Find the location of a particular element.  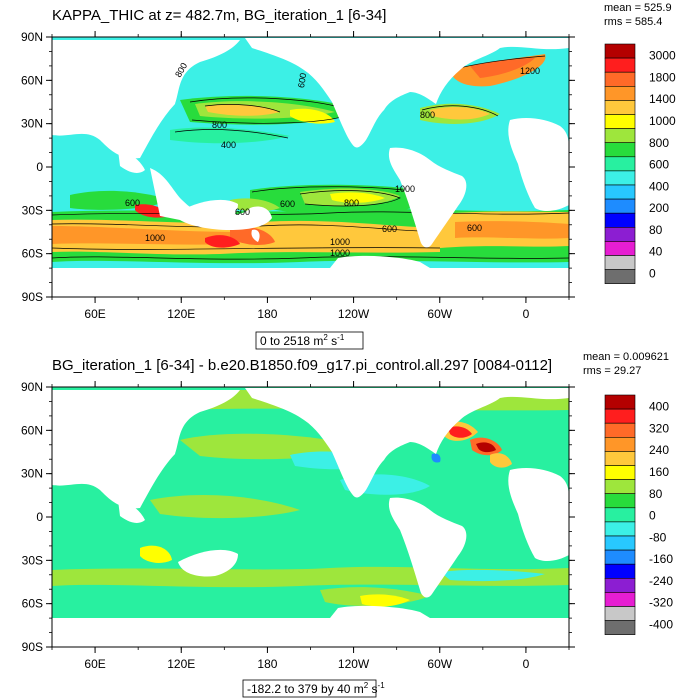

panel-2-range-note: -182.2 to 379 by 40 m2 s-1 is located at coordinates (316, 688).